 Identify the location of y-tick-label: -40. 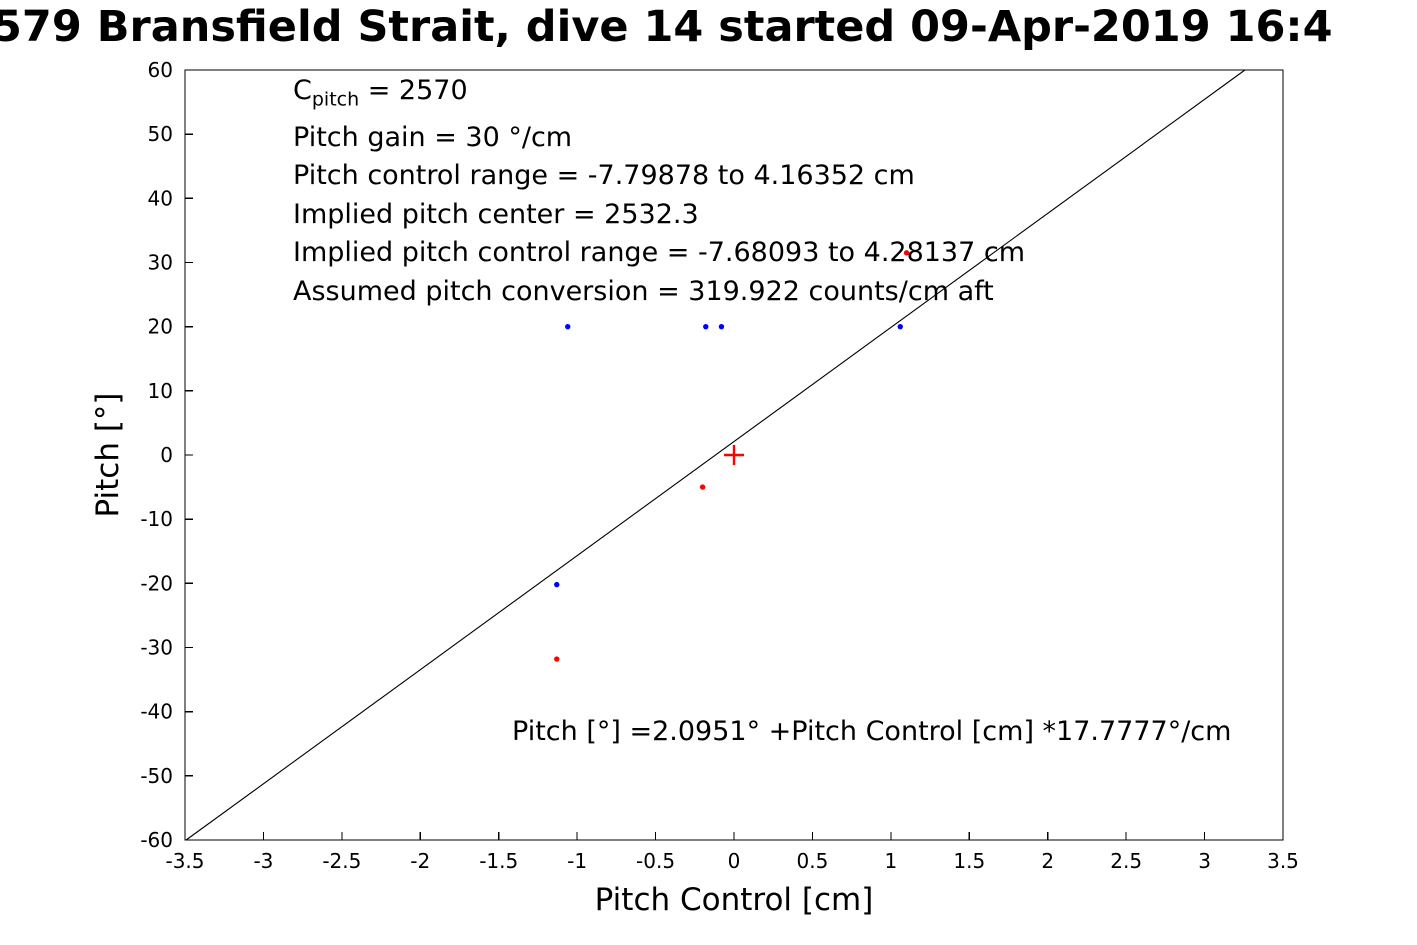
(156, 712).